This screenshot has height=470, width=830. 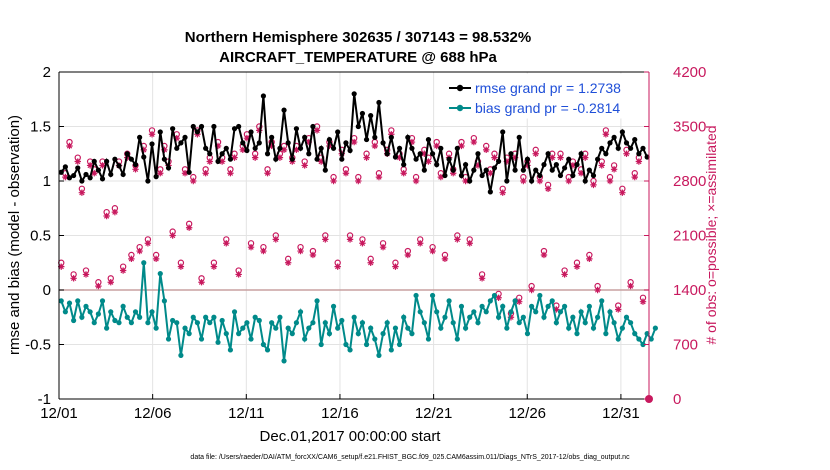 I want to click on y2-axis-label: # of obs: o=possible; ×=assimilated, so click(x=711, y=234).